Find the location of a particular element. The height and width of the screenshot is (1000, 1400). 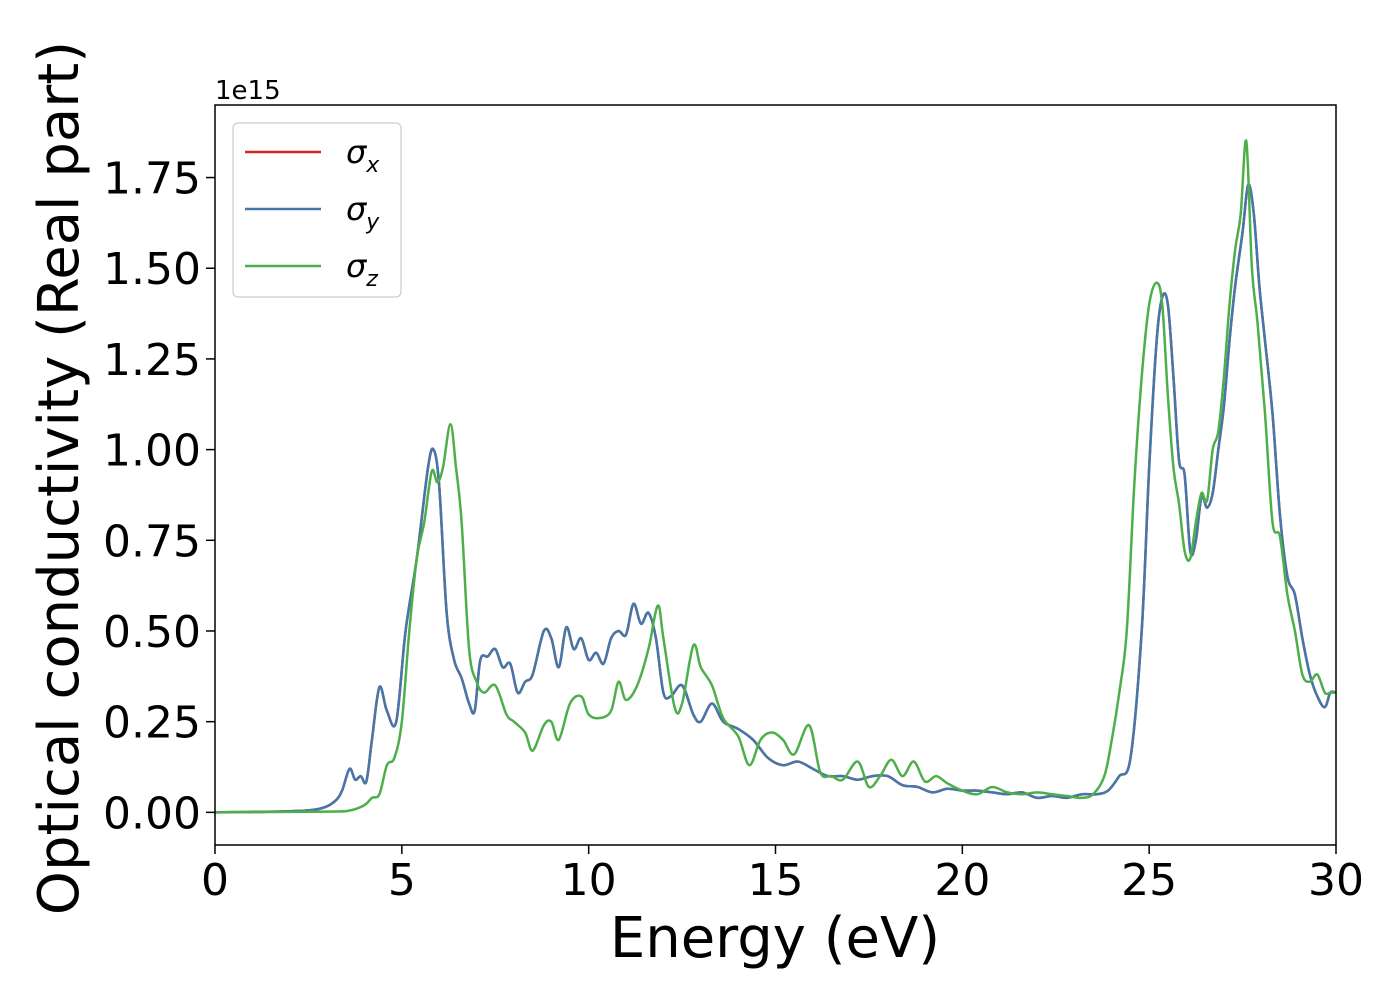

x-tick-label: 10 is located at coordinates (589, 880).